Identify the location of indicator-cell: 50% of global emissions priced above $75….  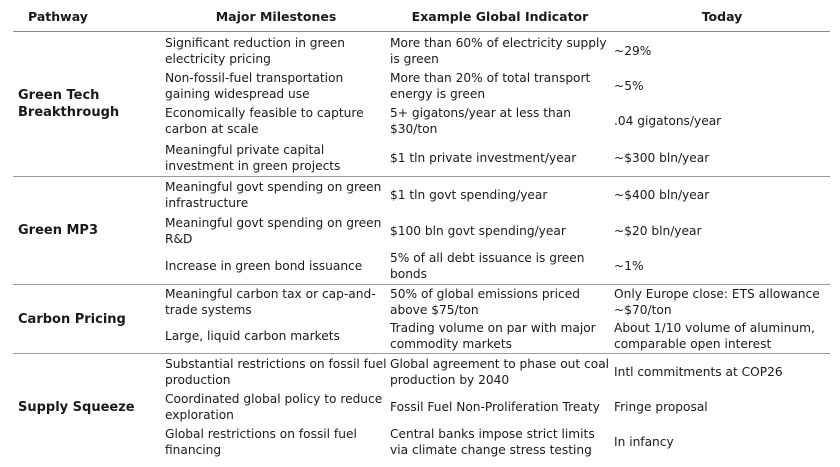
(485, 301).